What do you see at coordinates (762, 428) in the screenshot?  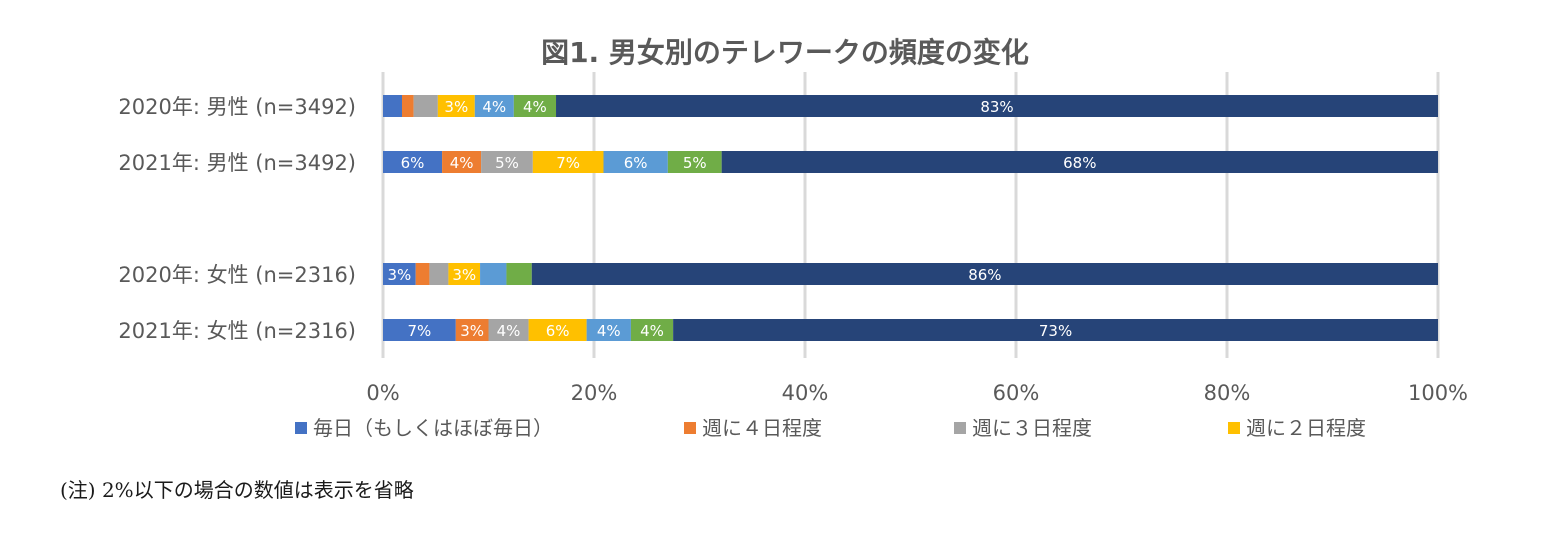 I see `legend-label: 週に４日程度` at bounding box center [762, 428].